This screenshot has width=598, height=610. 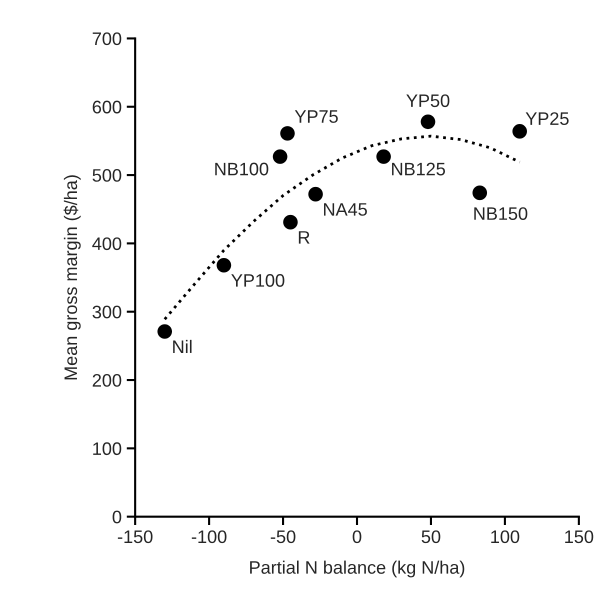 I want to click on annotation: R, so click(x=304, y=237).